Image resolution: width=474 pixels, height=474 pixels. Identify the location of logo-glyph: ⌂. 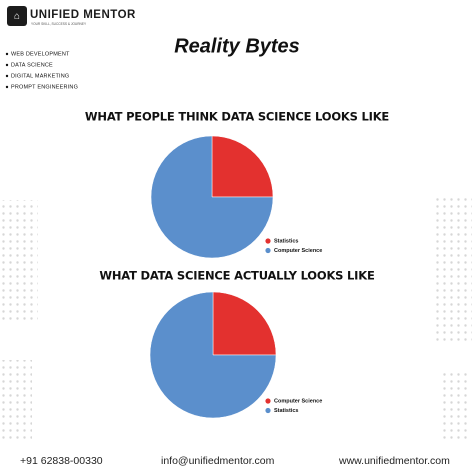
(17, 16).